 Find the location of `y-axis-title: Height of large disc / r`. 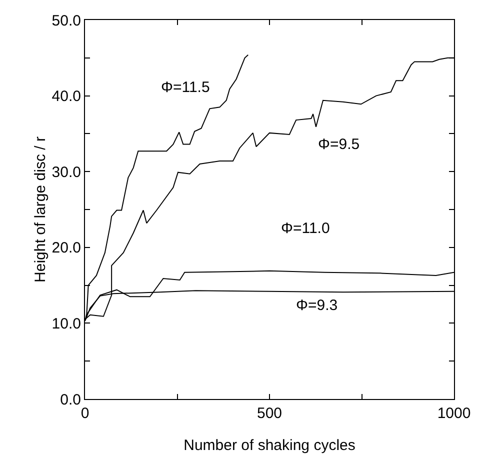

y-axis-title: Height of large disc / r is located at coordinates (40, 209).